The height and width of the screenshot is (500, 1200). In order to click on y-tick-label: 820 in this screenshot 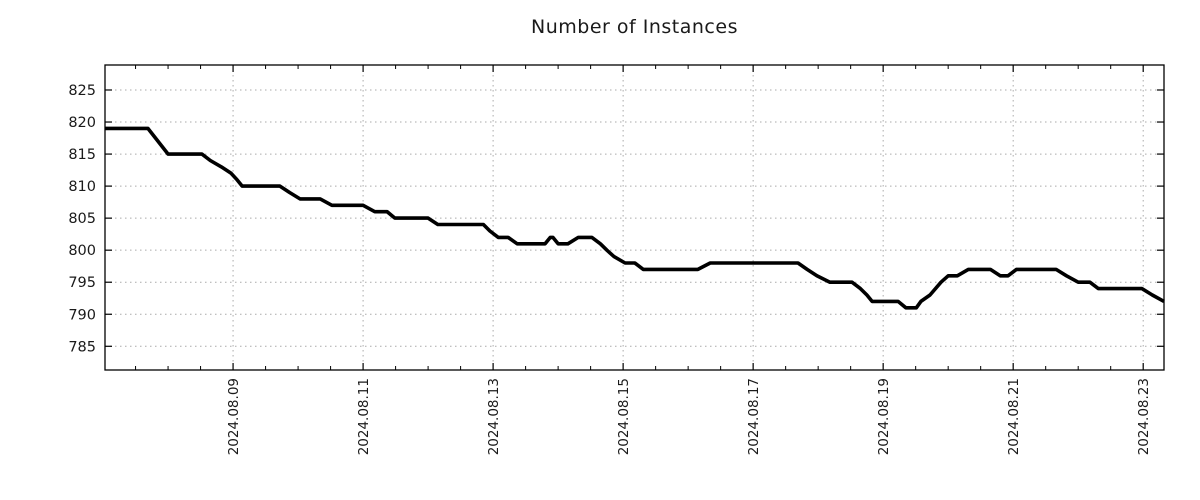, I will do `click(82, 123)`.